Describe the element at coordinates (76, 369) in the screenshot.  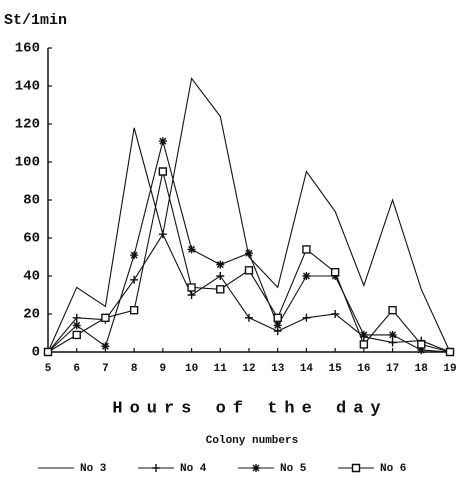
I see `x-tick-label: 6` at that location.